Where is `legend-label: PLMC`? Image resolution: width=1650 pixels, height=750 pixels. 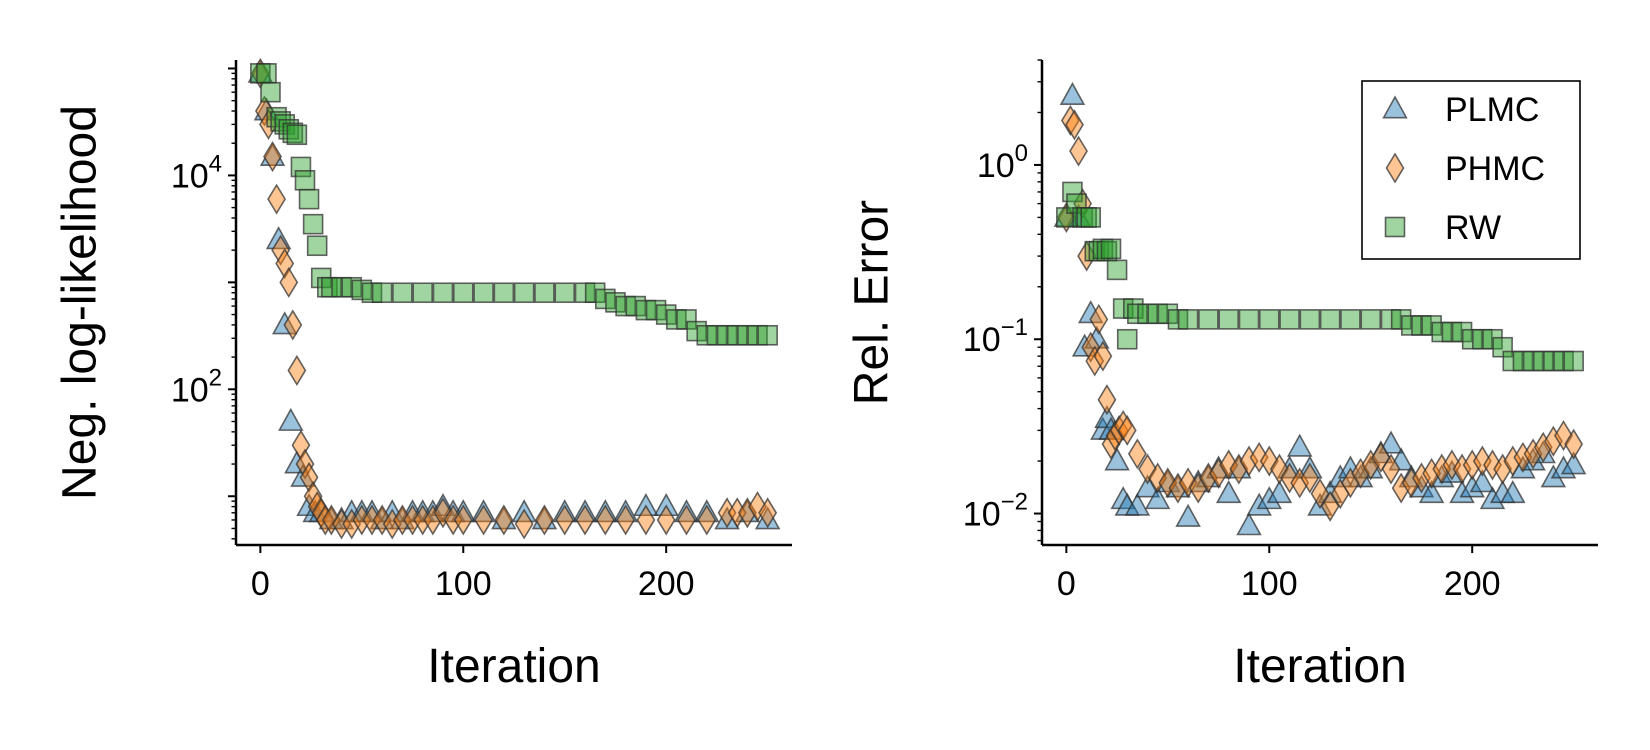 legend-label: PLMC is located at coordinates (1492, 110).